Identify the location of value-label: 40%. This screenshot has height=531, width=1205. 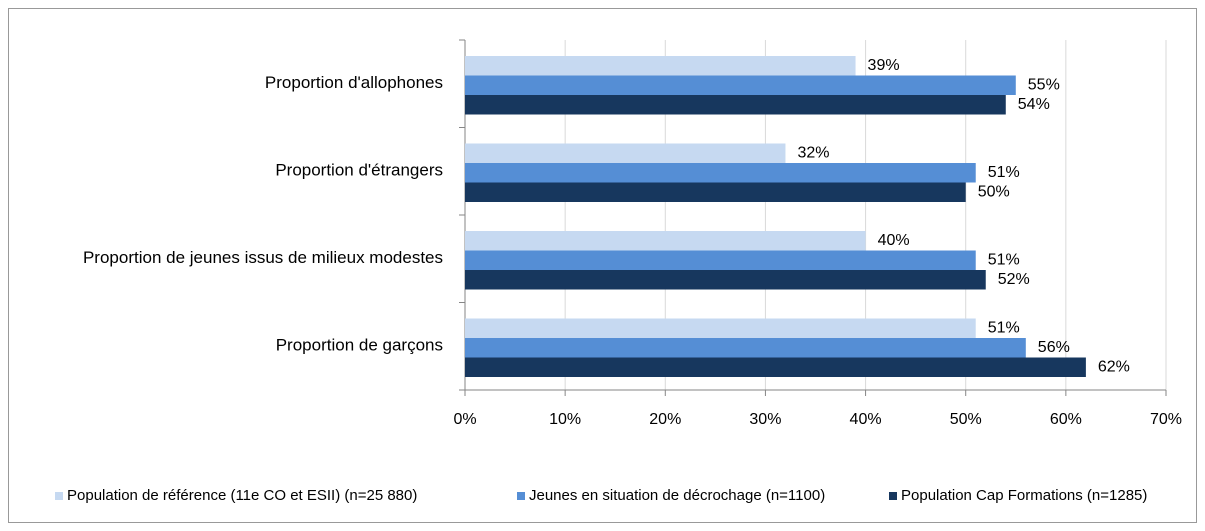
(894, 240).